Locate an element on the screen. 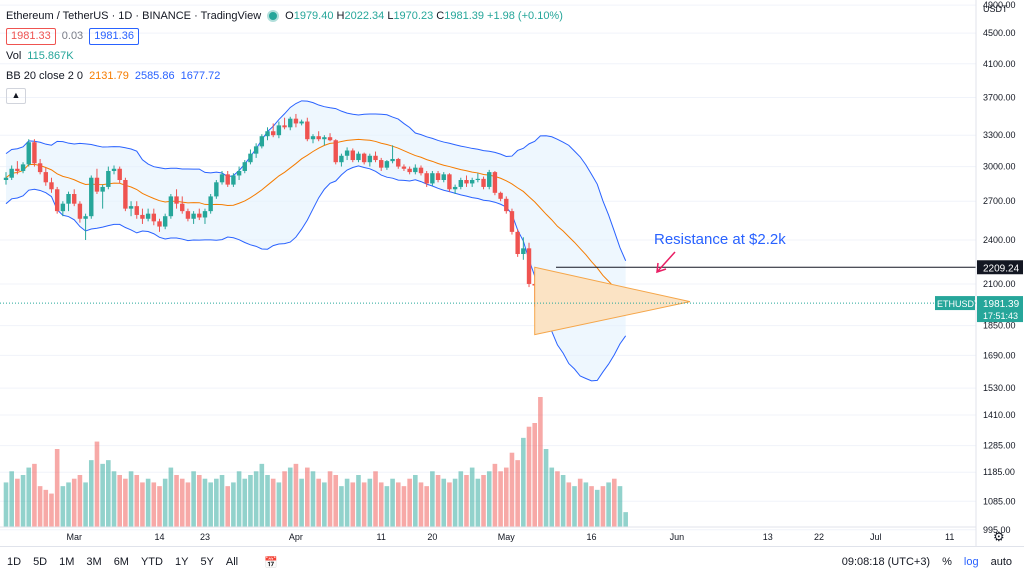  close-label: C is located at coordinates (440, 16).